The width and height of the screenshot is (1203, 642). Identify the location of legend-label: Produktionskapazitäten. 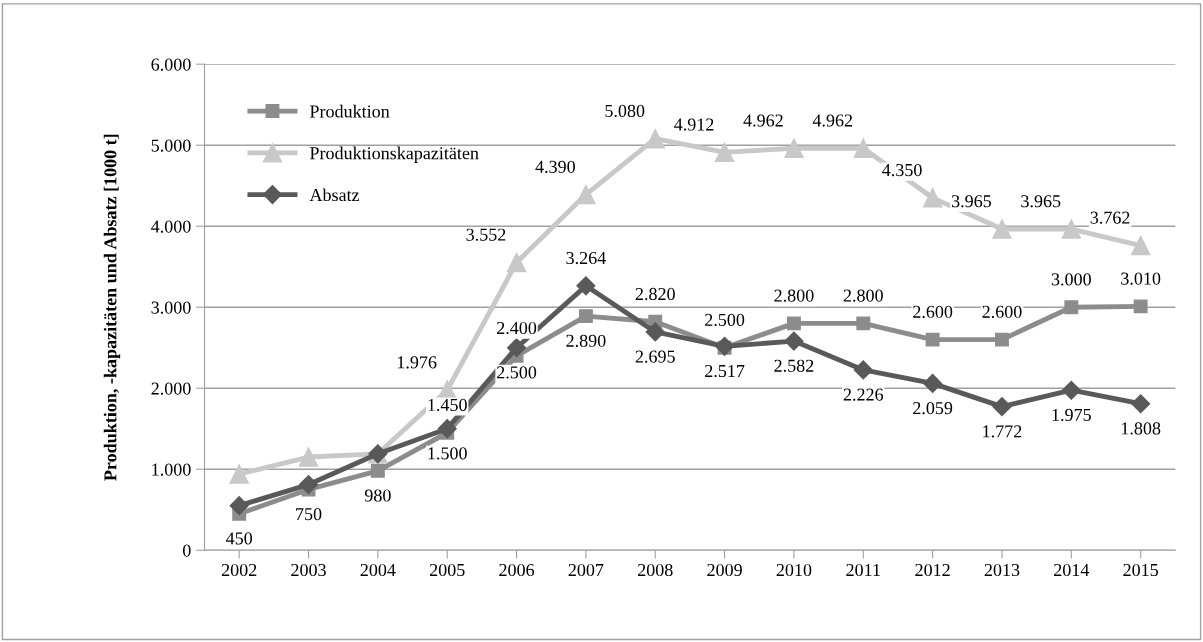
(394, 154).